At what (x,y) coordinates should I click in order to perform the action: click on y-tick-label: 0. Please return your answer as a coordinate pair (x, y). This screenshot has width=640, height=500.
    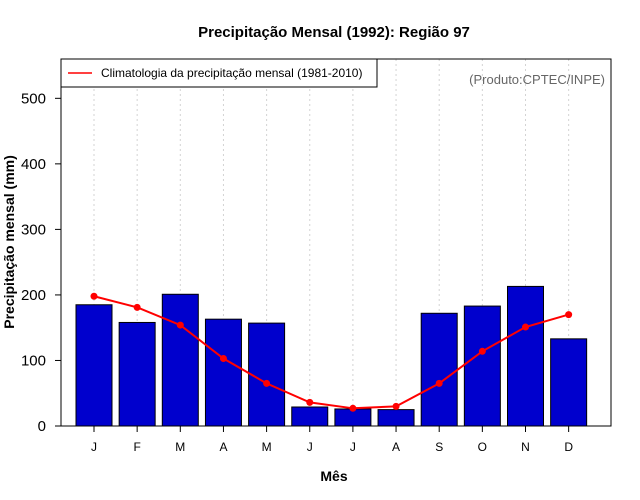
    Looking at the image, I should click on (42, 426).